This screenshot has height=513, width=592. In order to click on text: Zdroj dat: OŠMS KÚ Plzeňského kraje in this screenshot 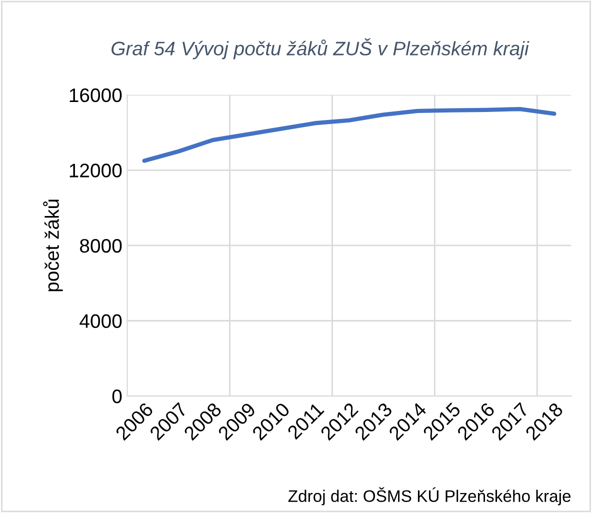, I will do `click(429, 496)`.